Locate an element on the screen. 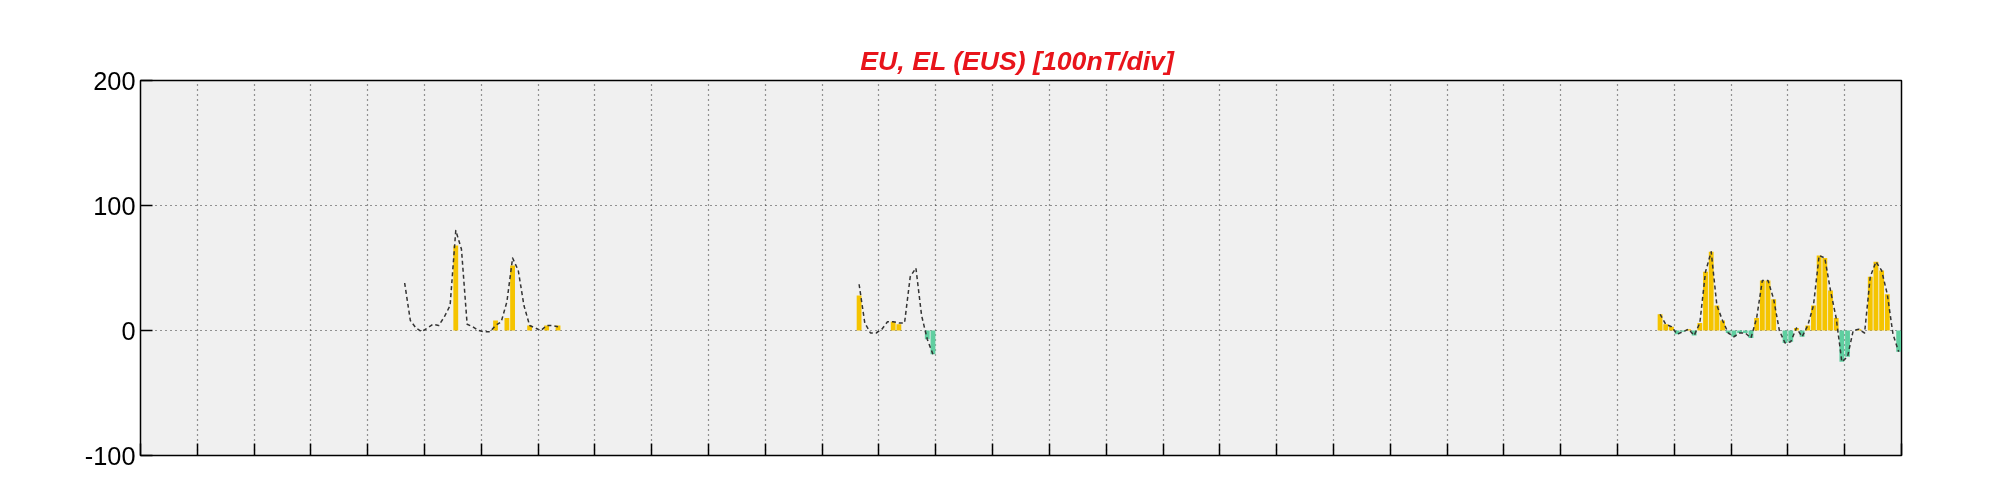 The width and height of the screenshot is (2001, 500). chart-title: EU, EL (EUS) [100nT/div] is located at coordinates (1017, 60).